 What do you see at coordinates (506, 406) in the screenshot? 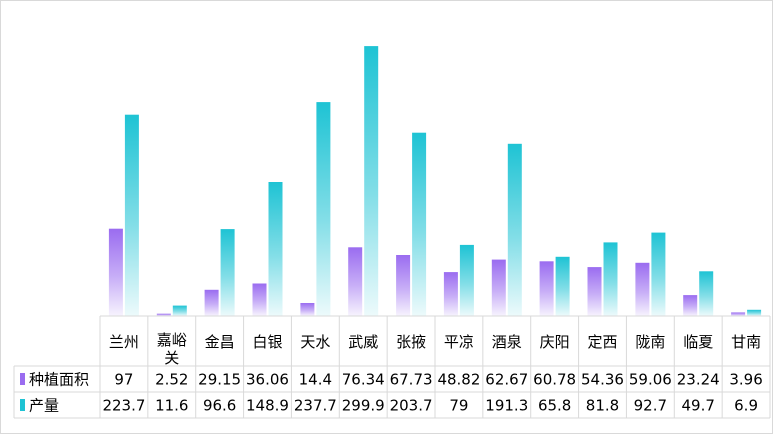
I see `data-label: 191.3` at bounding box center [506, 406].